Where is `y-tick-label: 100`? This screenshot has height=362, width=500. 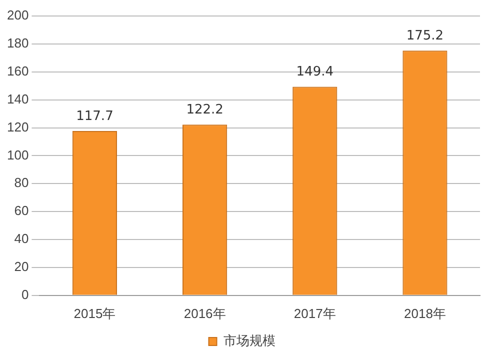
y-tick-label: 100 is located at coordinates (17, 154).